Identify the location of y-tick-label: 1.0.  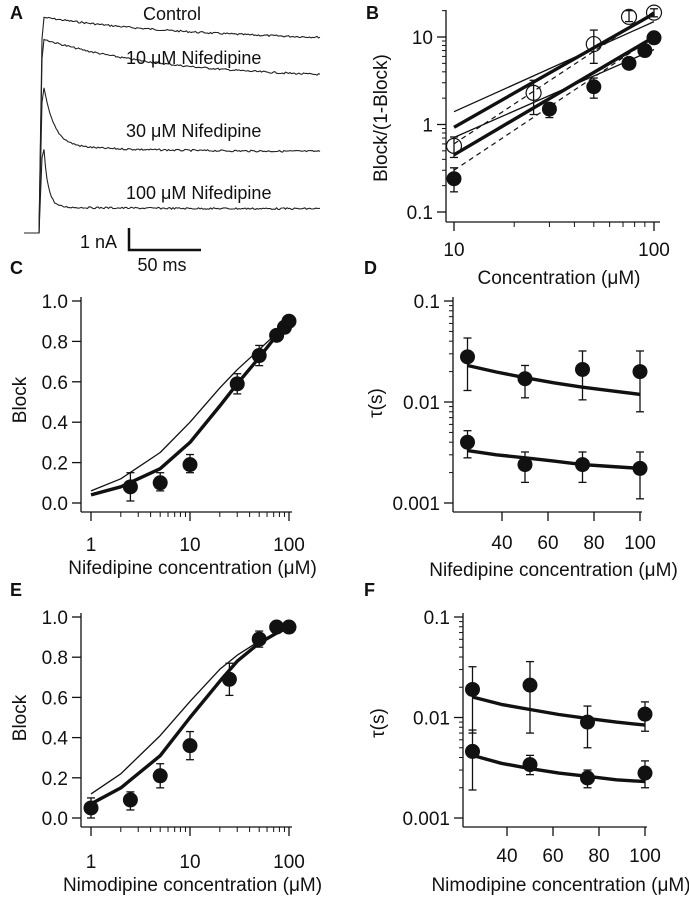
(55, 302).